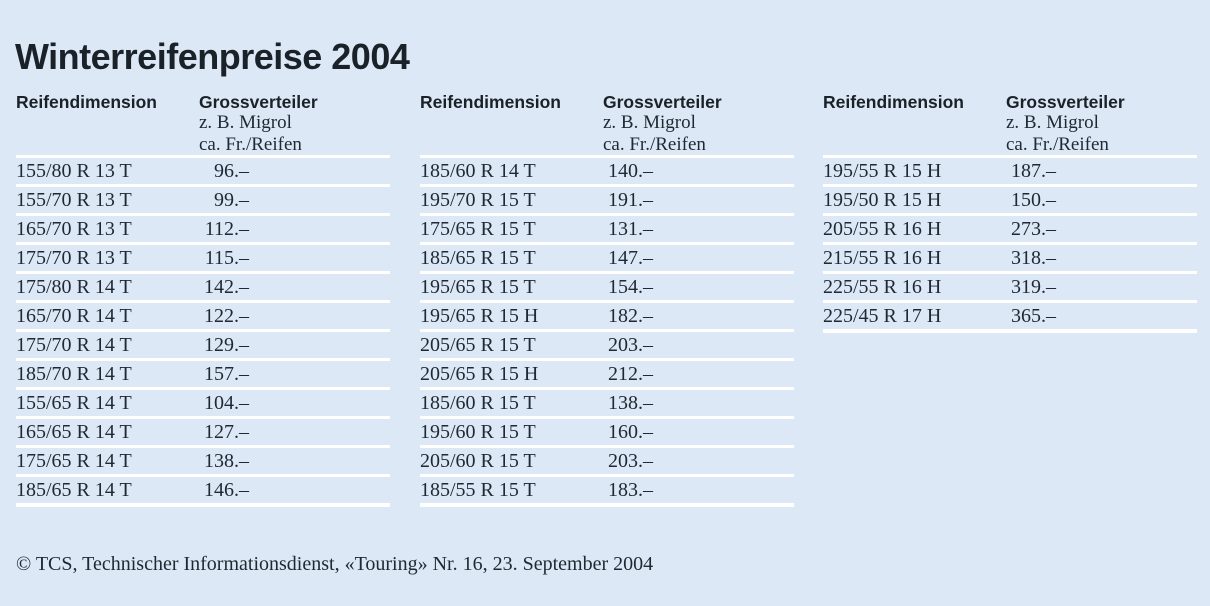  I want to click on tire-price: 146.–, so click(226, 490).